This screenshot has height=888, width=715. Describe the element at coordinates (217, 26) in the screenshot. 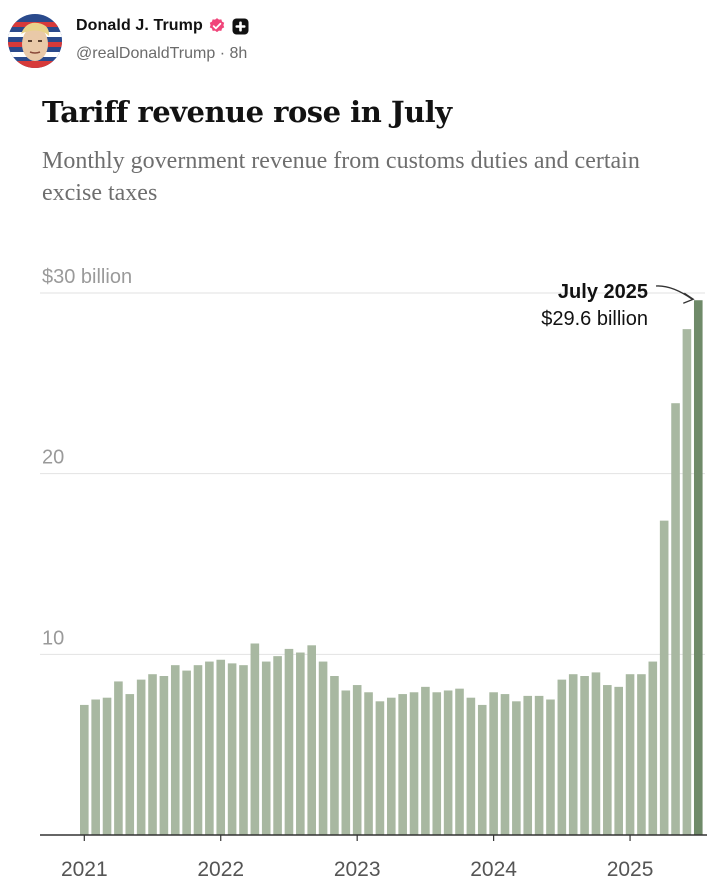

I see `verified-badge-icon` at that location.